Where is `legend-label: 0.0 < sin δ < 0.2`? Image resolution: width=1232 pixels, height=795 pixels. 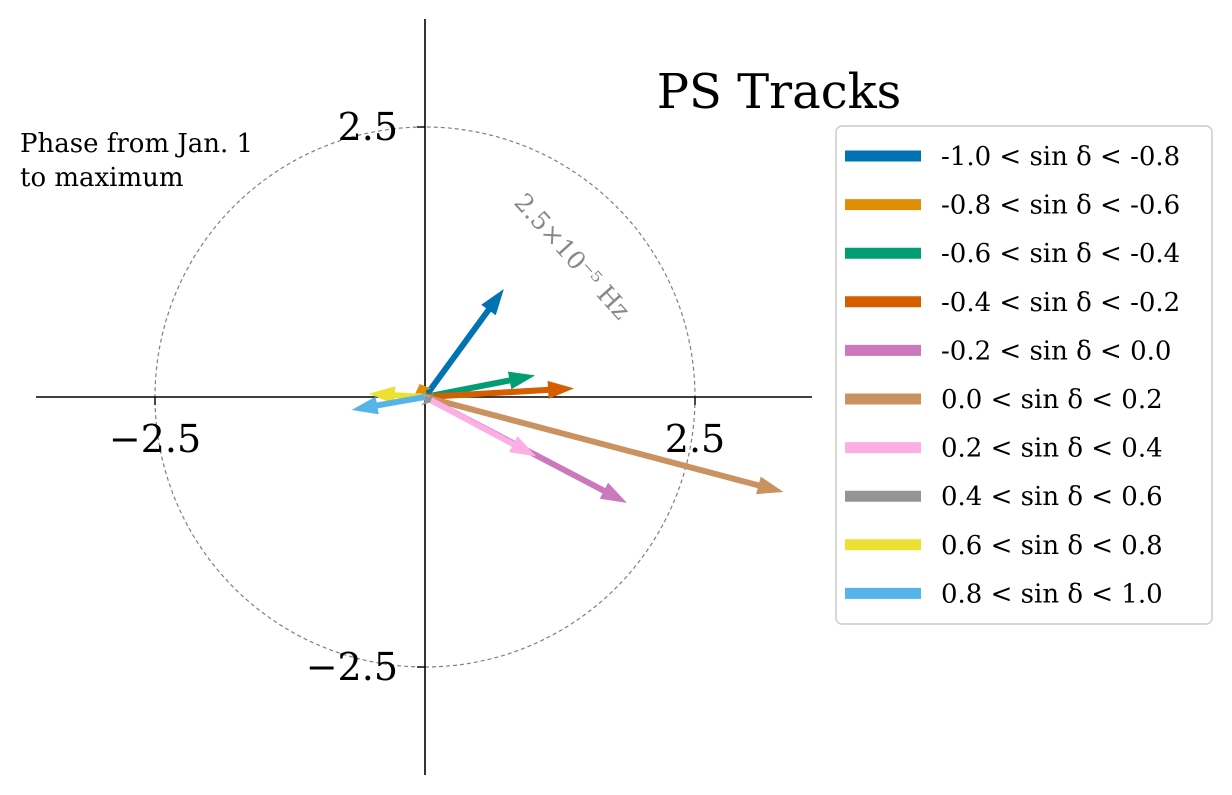
legend-label: 0.0 < sin δ < 0.2 is located at coordinates (1052, 400).